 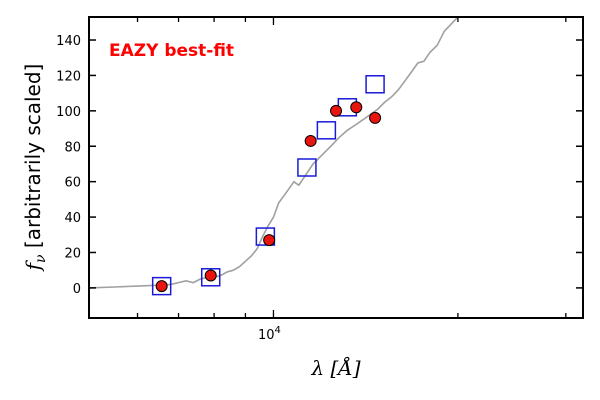 I want to click on x-axis-label: λ [Å], so click(x=335, y=367).